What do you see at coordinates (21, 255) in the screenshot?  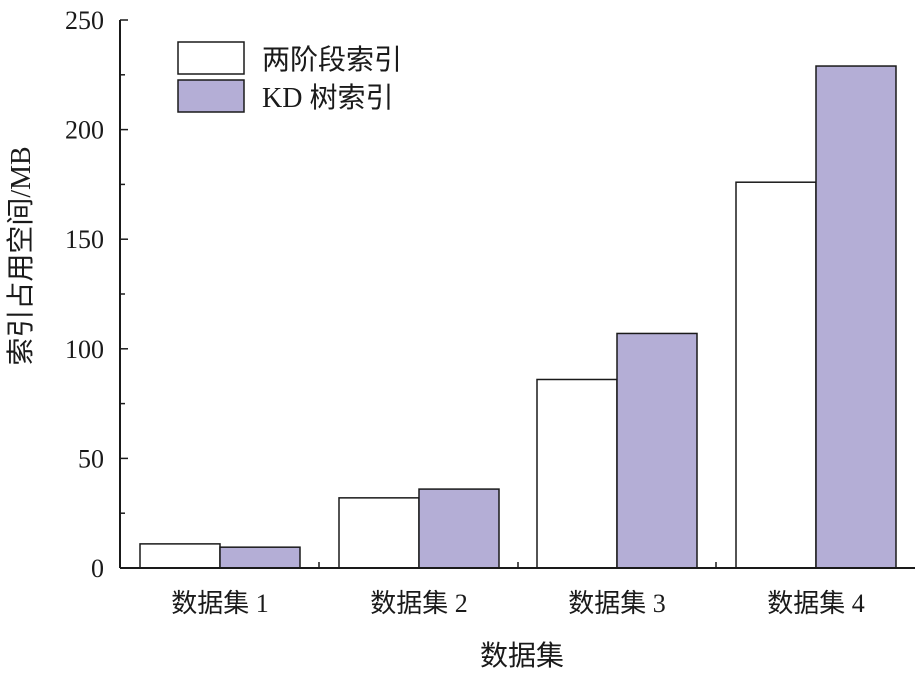 I see `y-axis-label: 索引占用空间/MB` at bounding box center [21, 255].